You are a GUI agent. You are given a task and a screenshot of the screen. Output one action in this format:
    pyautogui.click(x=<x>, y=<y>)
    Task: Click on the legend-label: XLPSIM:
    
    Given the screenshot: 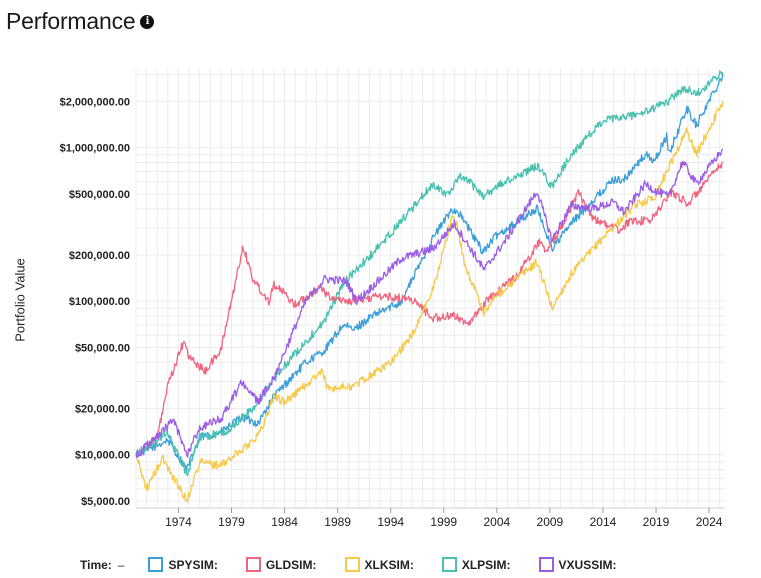 What is the action you would take?
    pyautogui.click(x=486, y=564)
    